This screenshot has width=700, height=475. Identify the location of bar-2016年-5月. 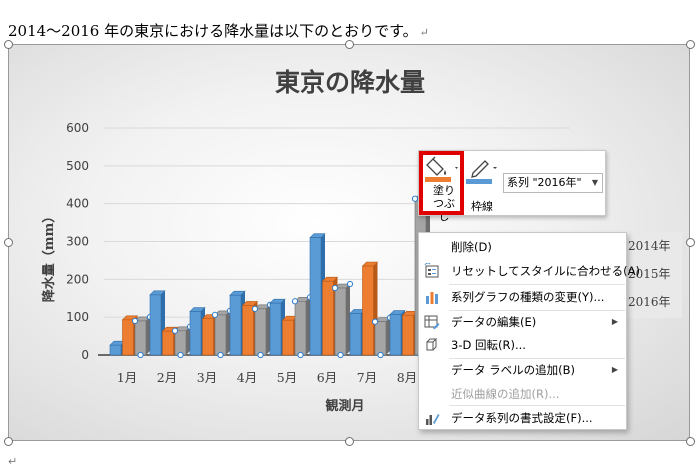
(300, 328).